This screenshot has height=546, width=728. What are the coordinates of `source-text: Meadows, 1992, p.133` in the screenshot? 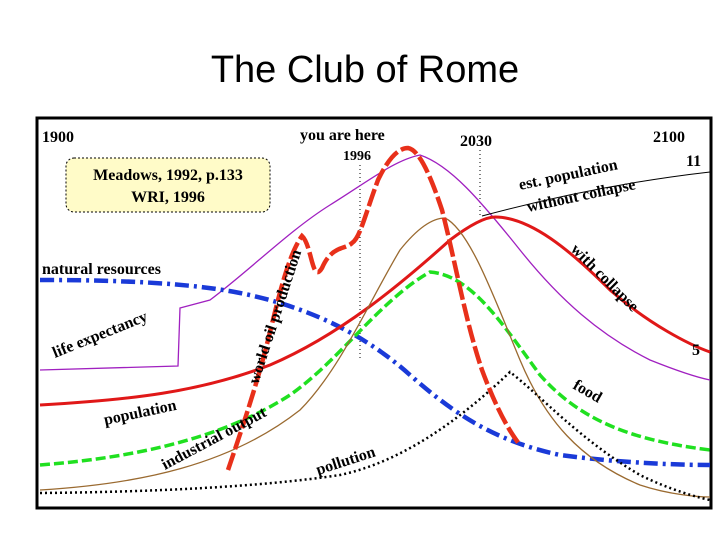 It's located at (168, 175).